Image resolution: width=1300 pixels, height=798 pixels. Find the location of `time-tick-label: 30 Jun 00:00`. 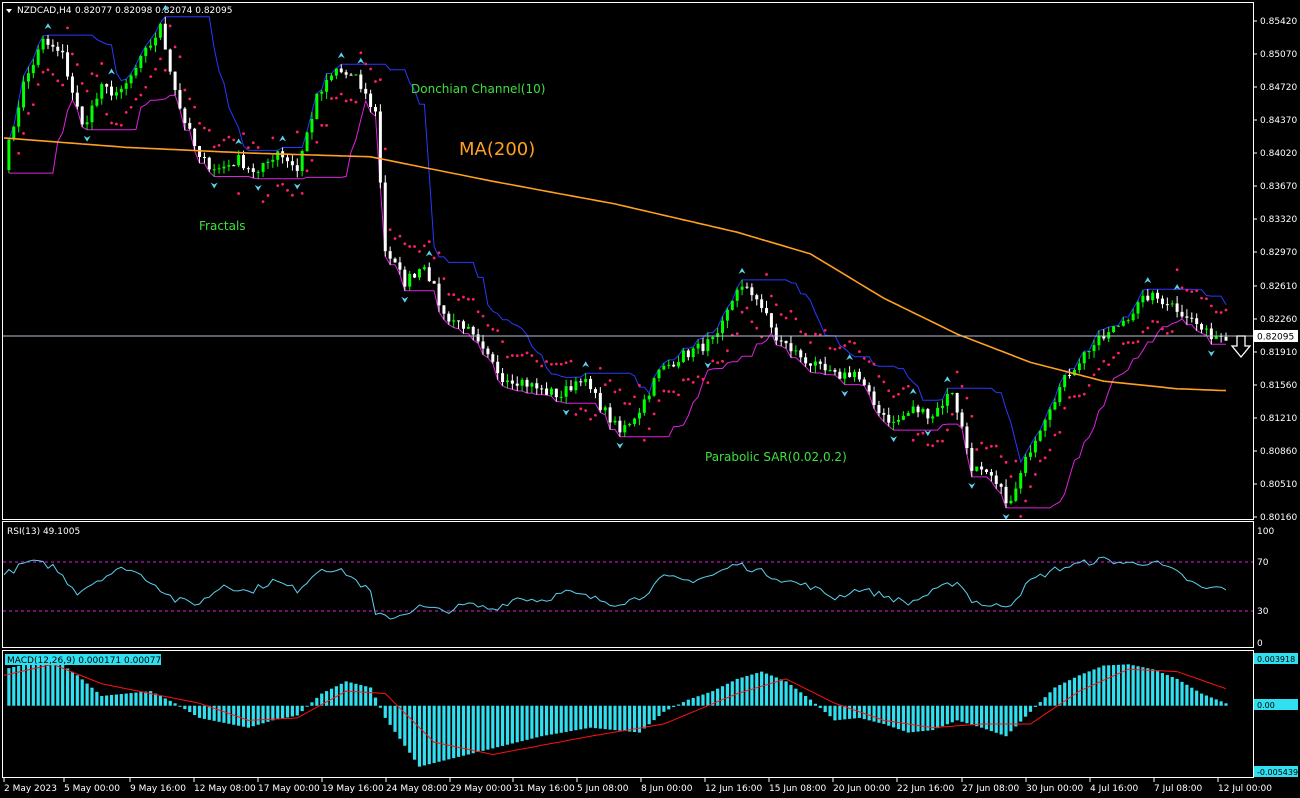

time-tick-label: 30 Jun 00:00 is located at coordinates (1054, 789).